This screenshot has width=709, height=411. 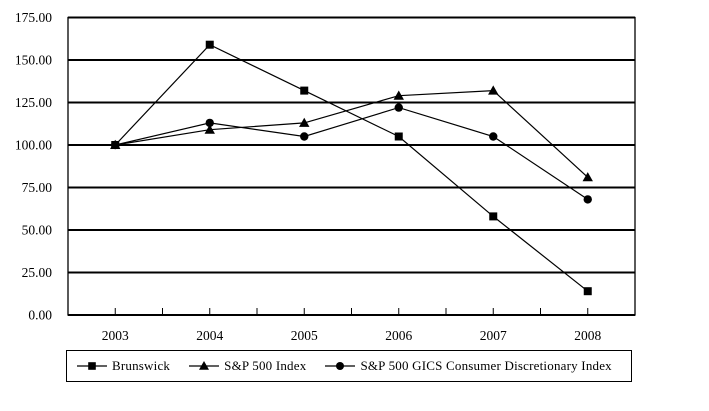 What do you see at coordinates (304, 335) in the screenshot?
I see `x-axis-tick-label: 2005` at bounding box center [304, 335].